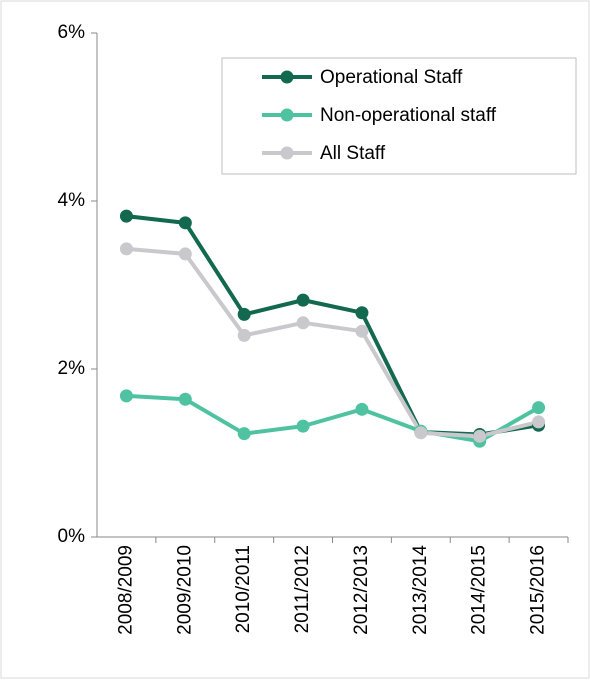 The image size is (590, 684). What do you see at coordinates (72, 368) in the screenshot?
I see `y-tick-label: 2%` at bounding box center [72, 368].